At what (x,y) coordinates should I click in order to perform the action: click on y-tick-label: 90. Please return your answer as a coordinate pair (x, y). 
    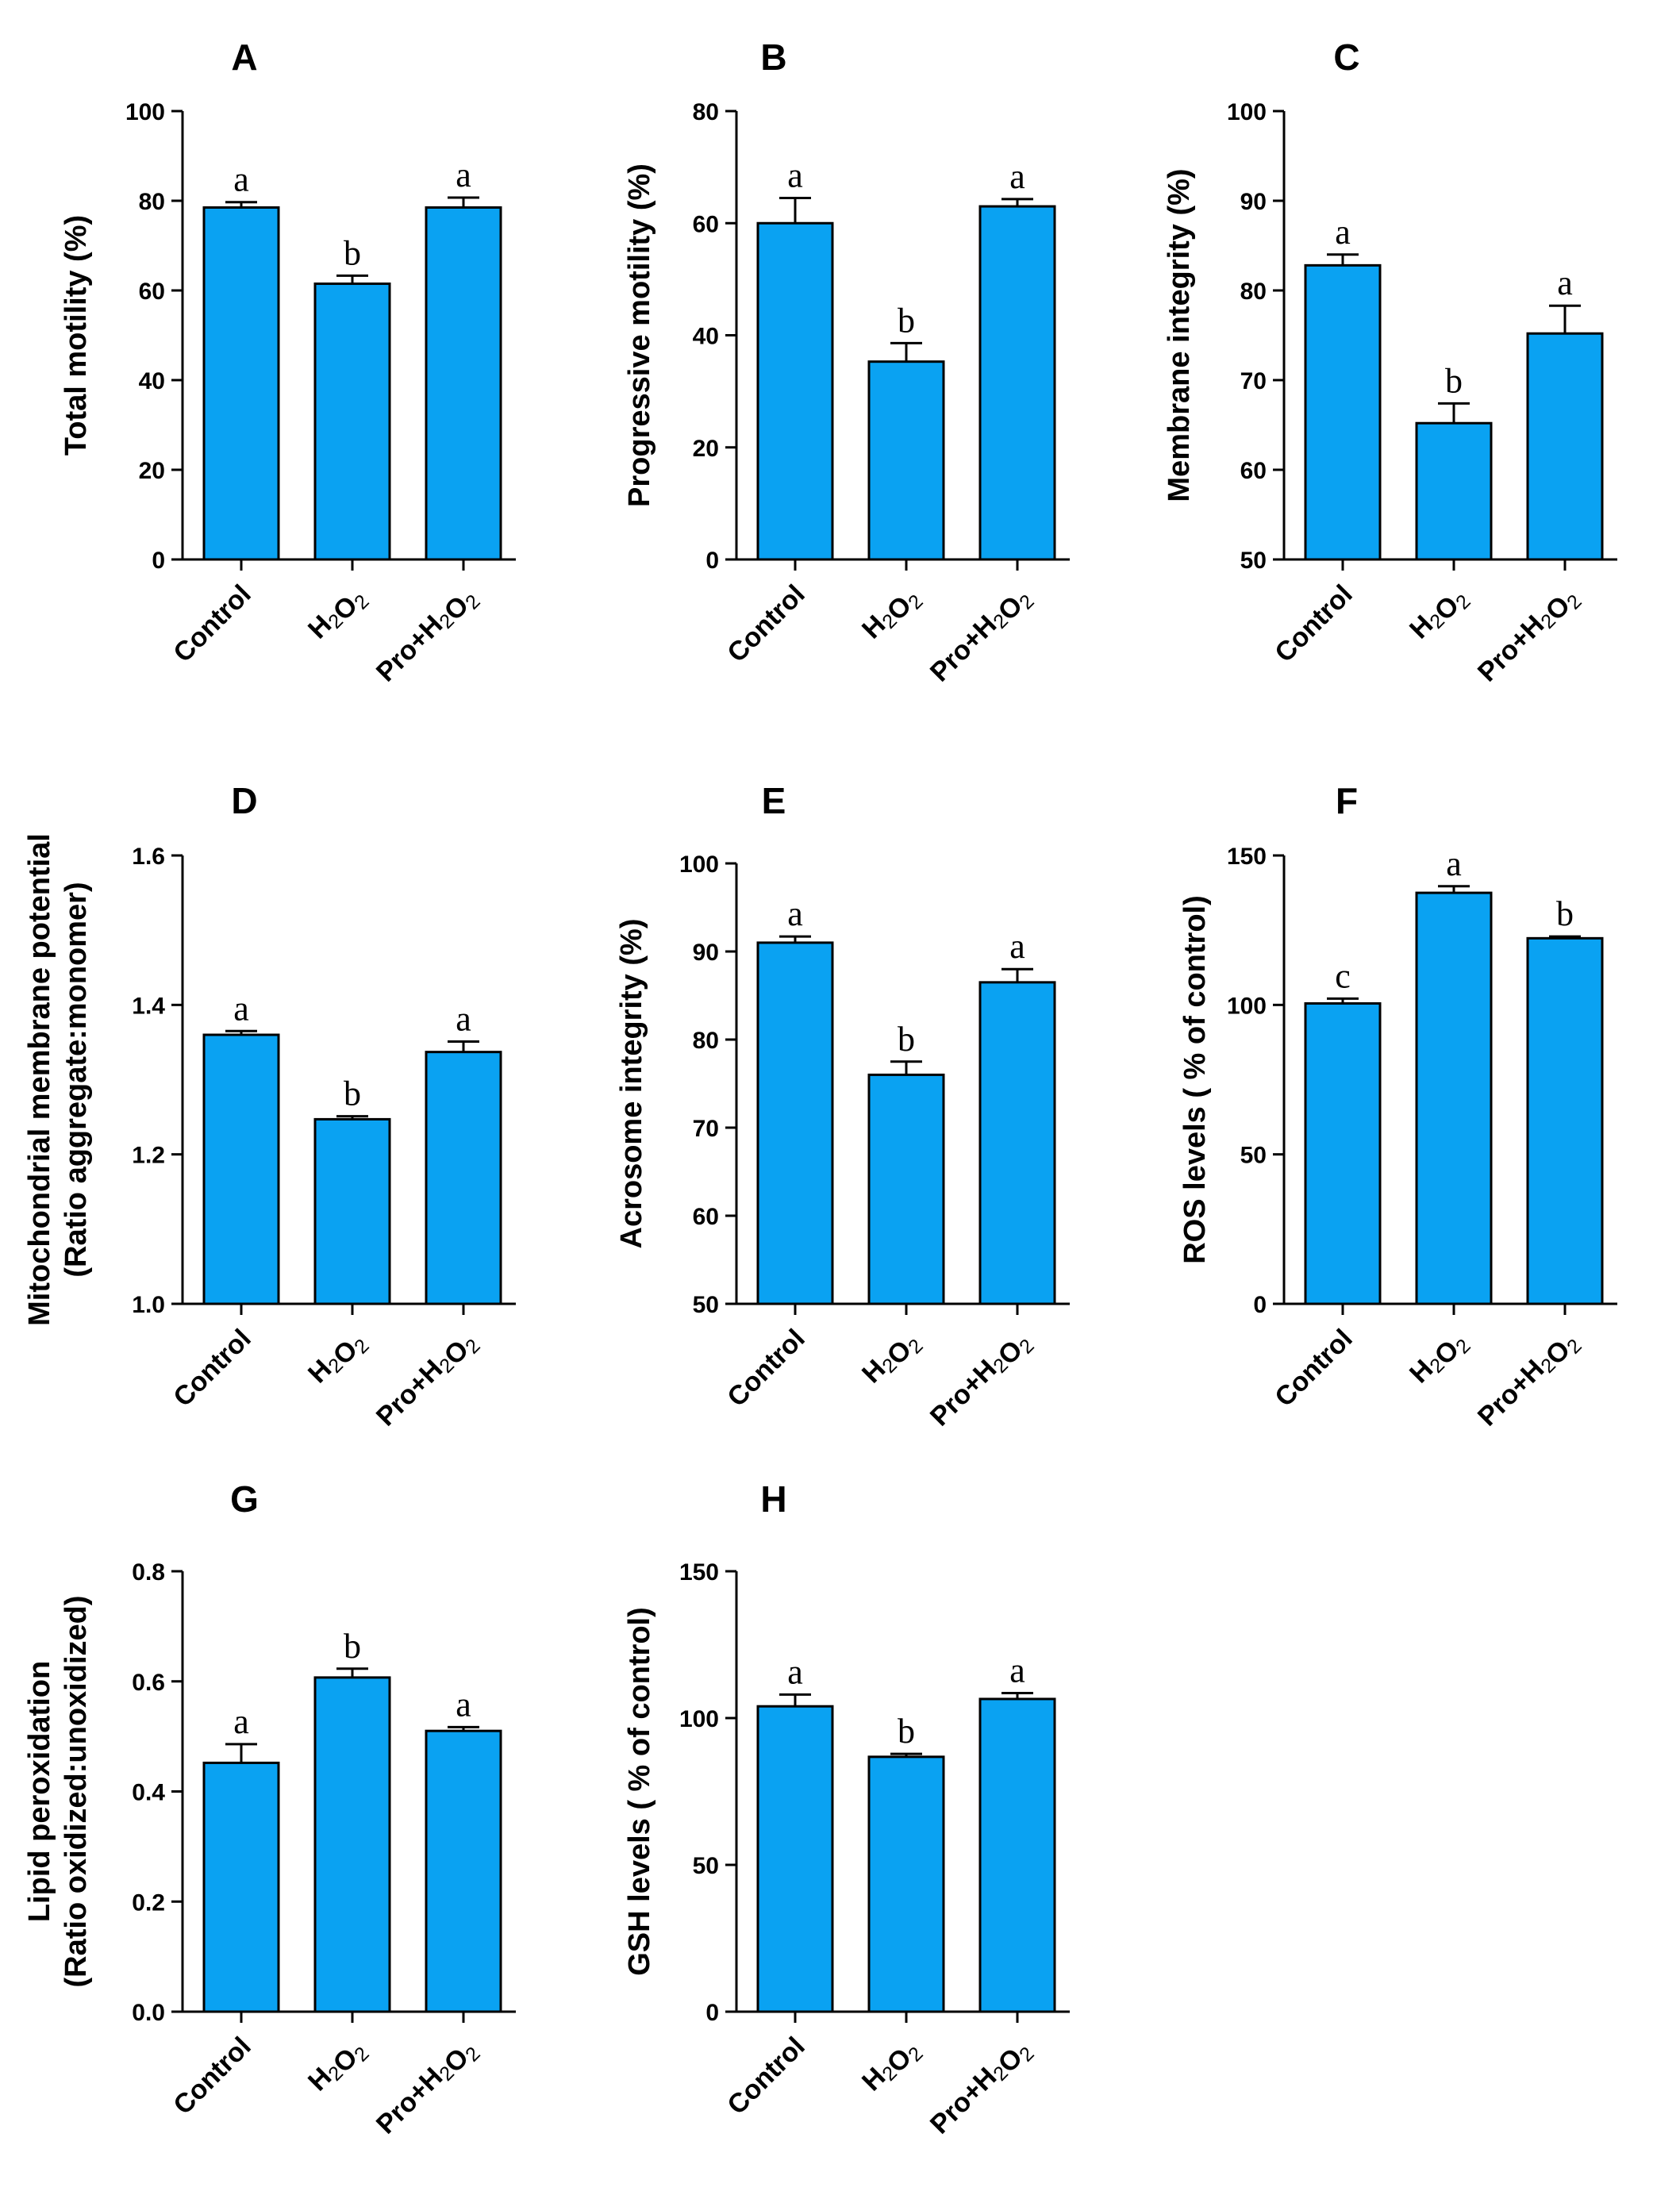
    Looking at the image, I should click on (706, 953).